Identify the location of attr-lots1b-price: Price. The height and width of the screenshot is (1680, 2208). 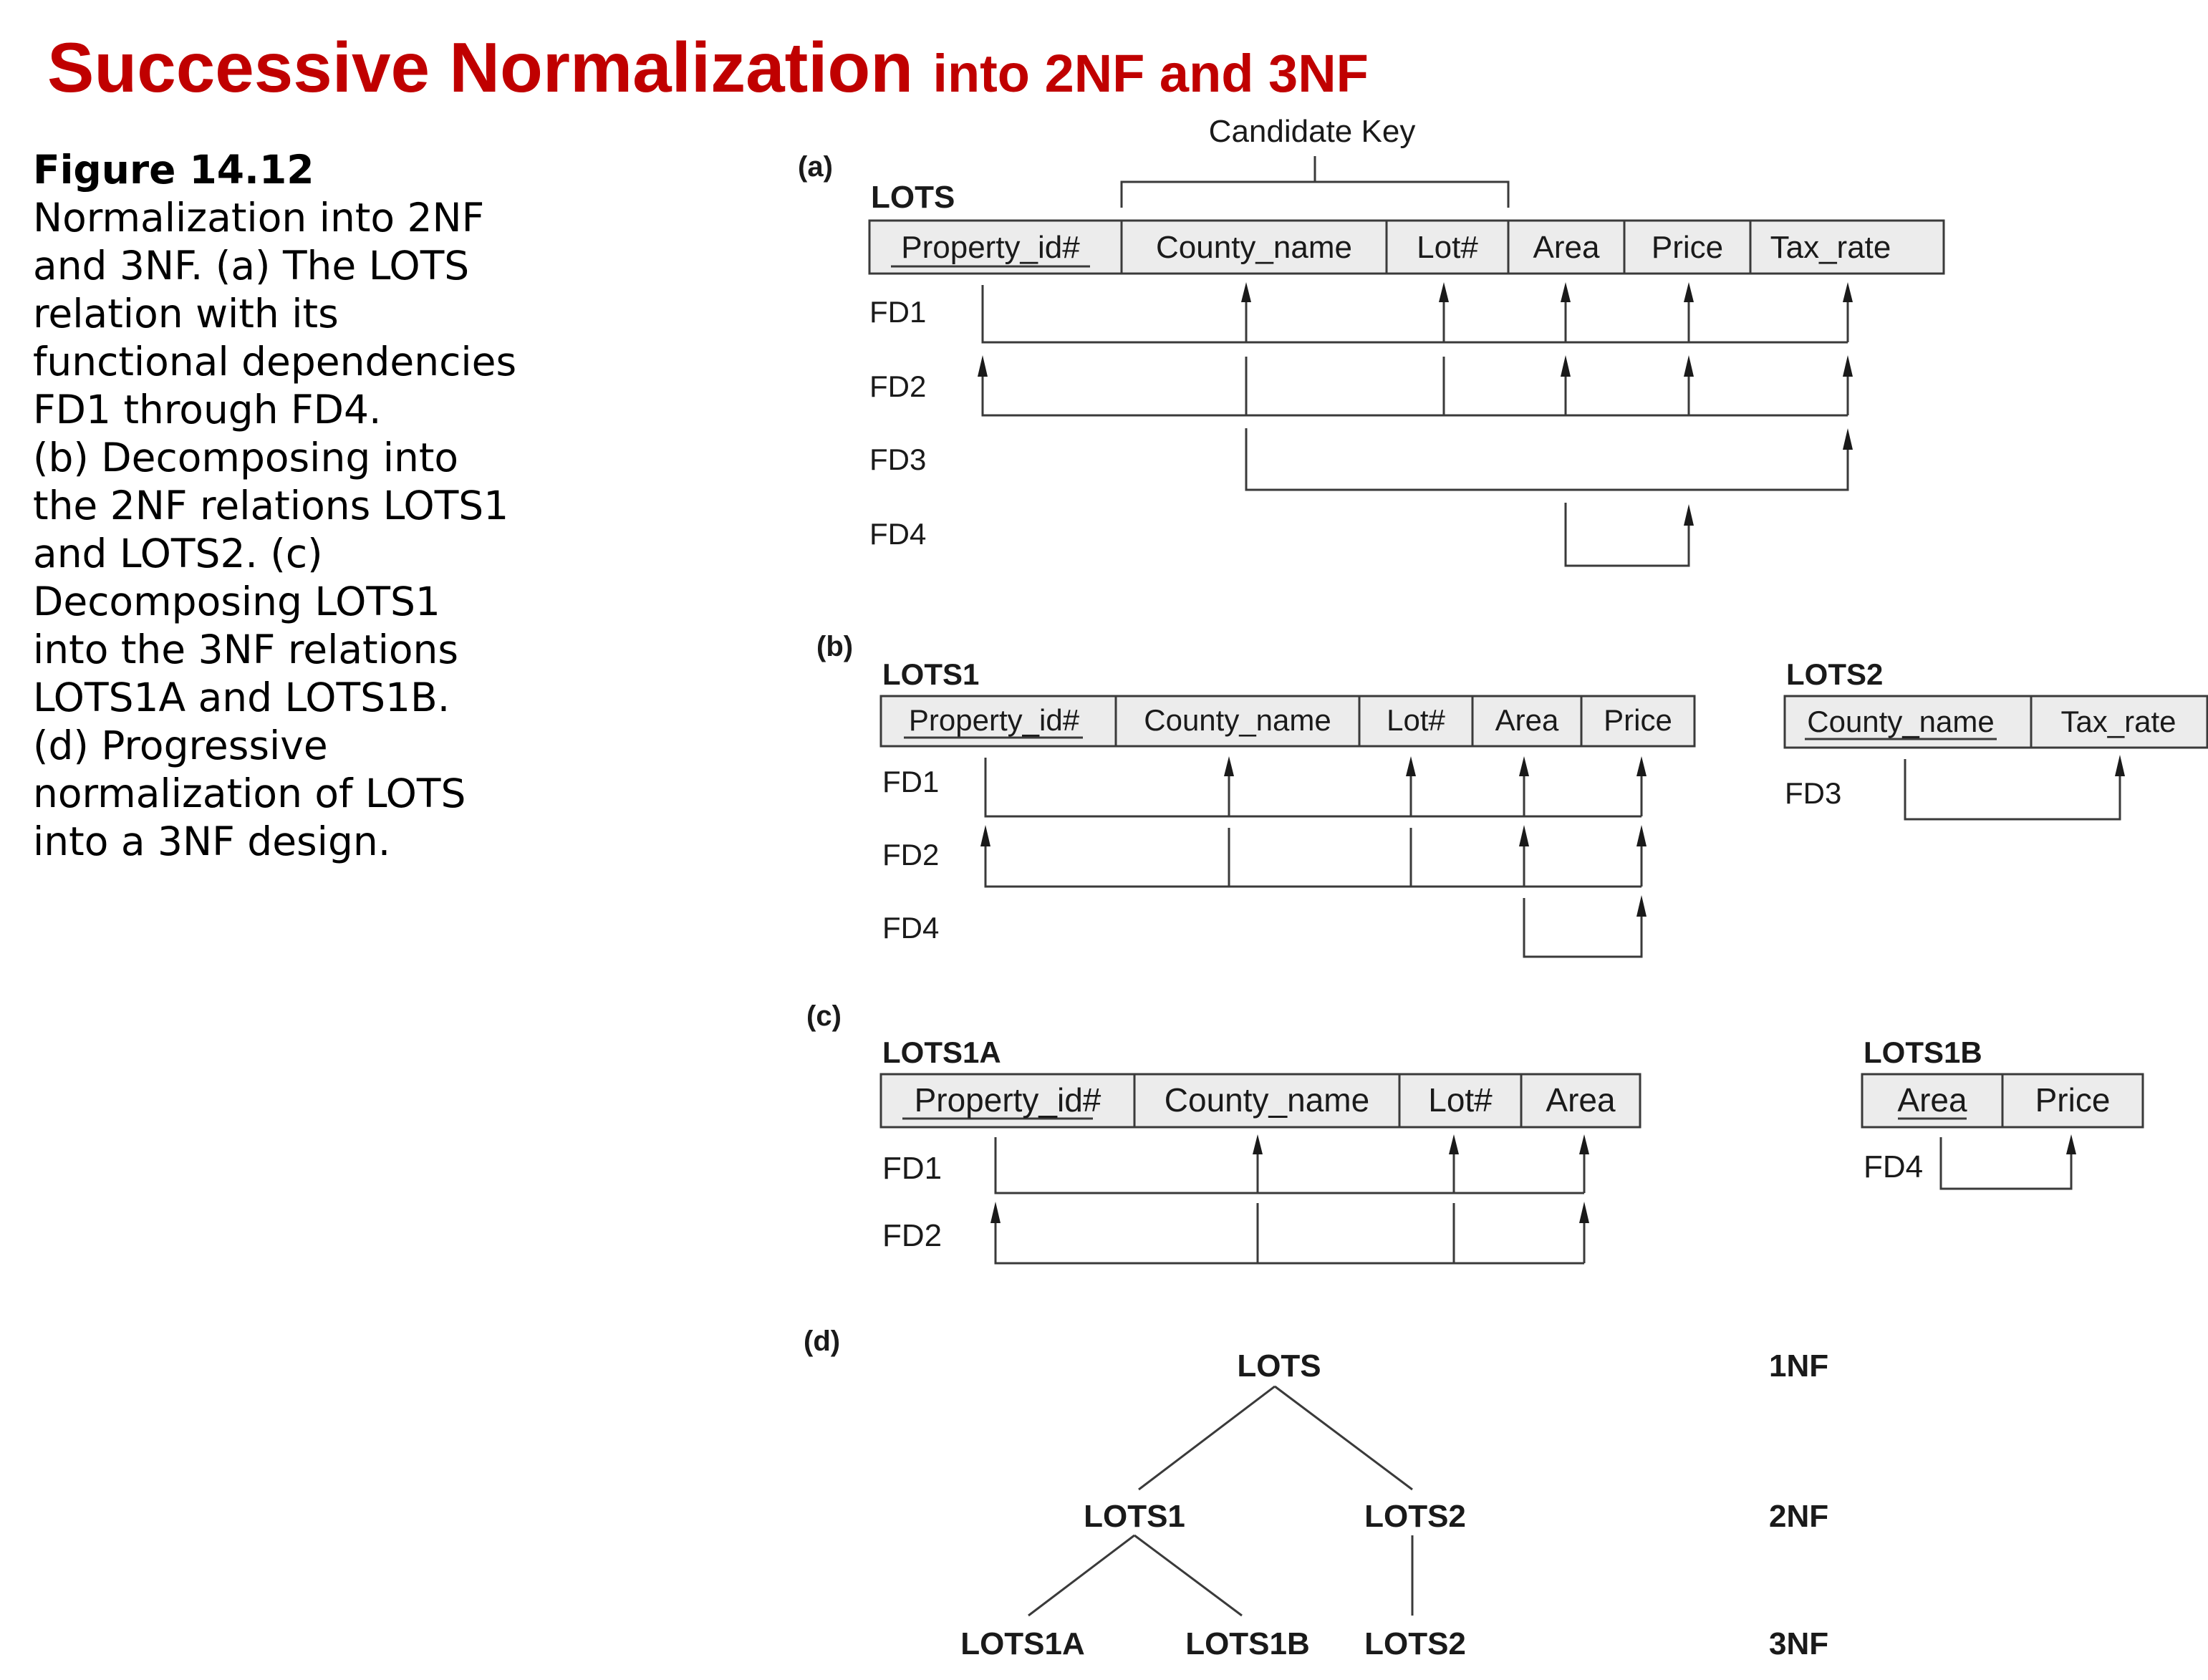
(2073, 1100).